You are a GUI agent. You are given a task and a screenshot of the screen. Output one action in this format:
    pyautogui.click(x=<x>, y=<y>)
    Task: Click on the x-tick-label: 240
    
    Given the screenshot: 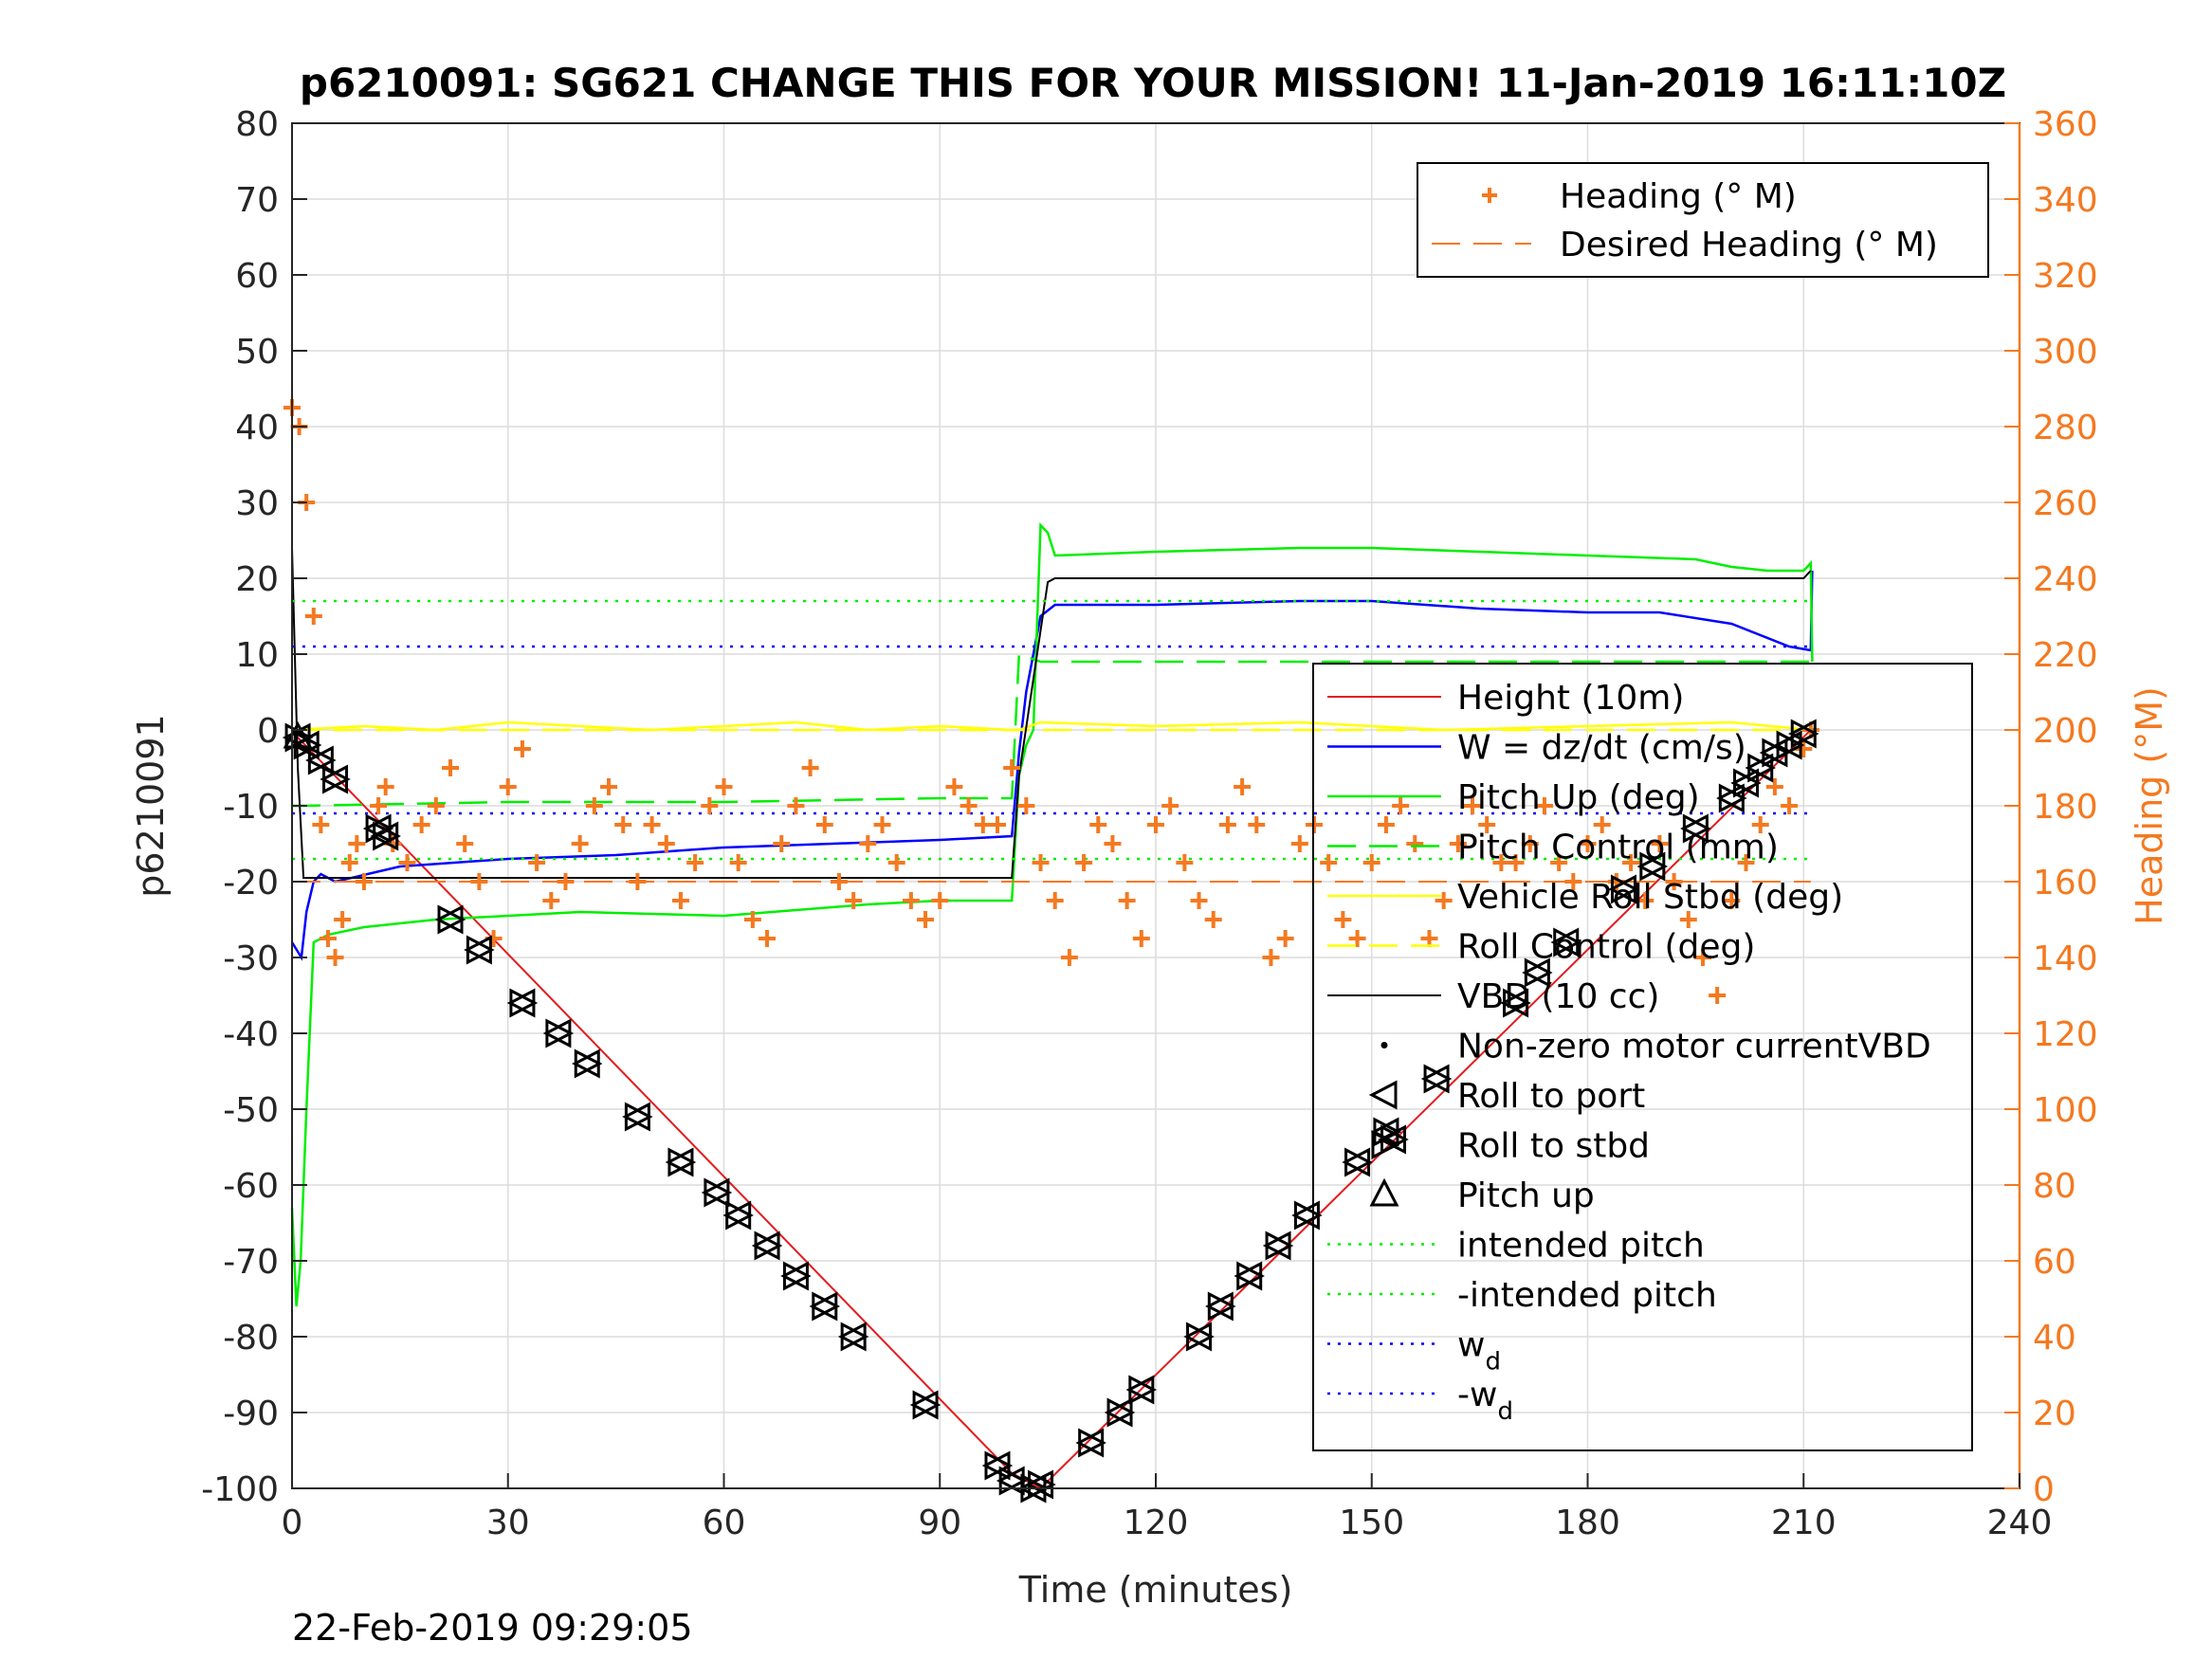 What is the action you would take?
    pyautogui.click(x=2020, y=1523)
    